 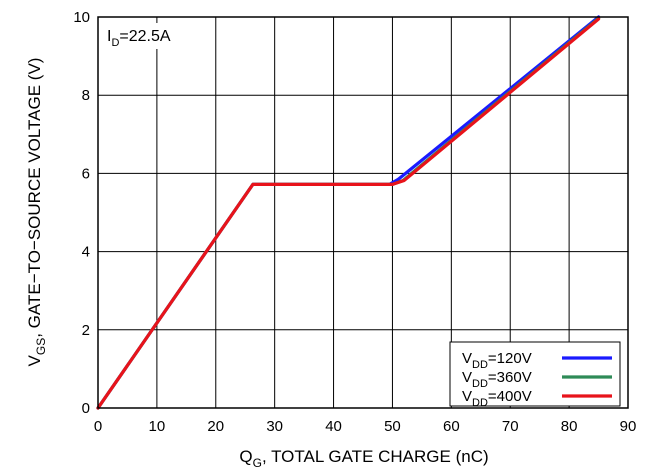 I want to click on y-tick-label: 10, so click(x=81, y=17).